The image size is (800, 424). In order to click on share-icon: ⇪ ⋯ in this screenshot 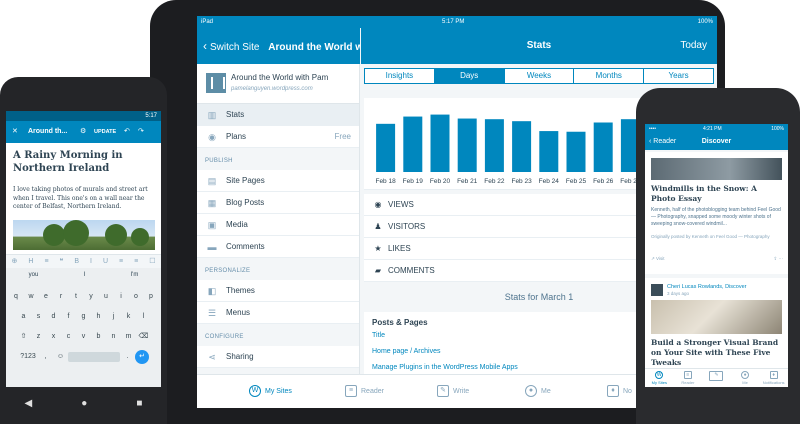, I will do `click(778, 258)`.